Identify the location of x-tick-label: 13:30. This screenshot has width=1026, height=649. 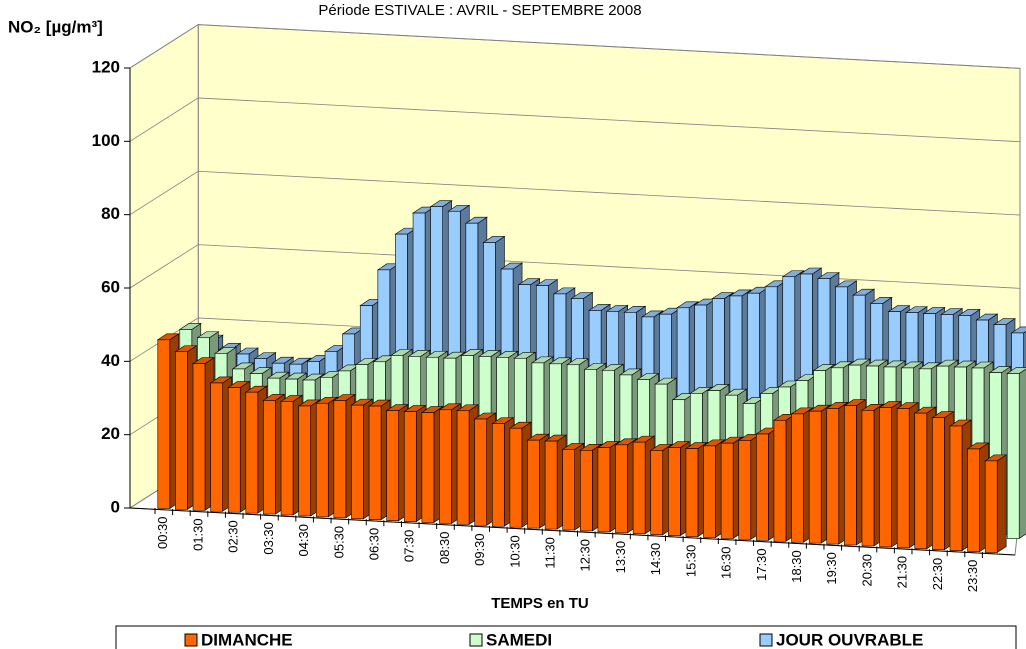
(620, 557).